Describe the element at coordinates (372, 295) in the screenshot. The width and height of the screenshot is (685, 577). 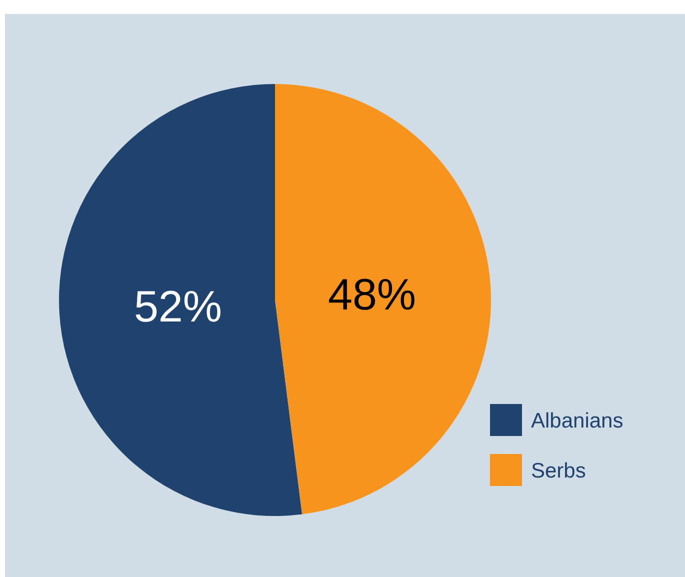
I see `data-label: 48%` at that location.